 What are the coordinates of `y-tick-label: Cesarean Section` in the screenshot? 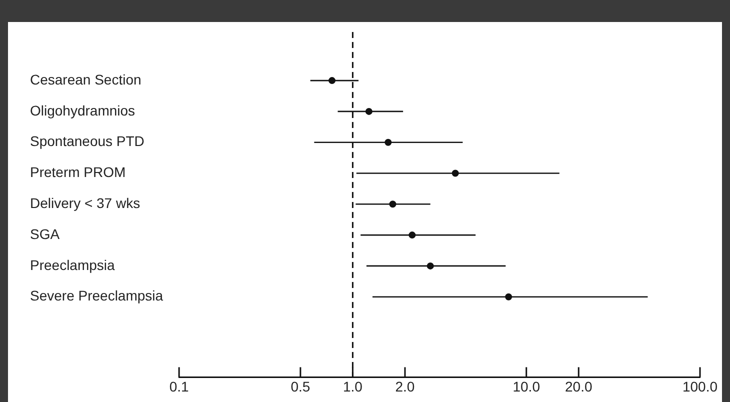 It's located at (86, 79).